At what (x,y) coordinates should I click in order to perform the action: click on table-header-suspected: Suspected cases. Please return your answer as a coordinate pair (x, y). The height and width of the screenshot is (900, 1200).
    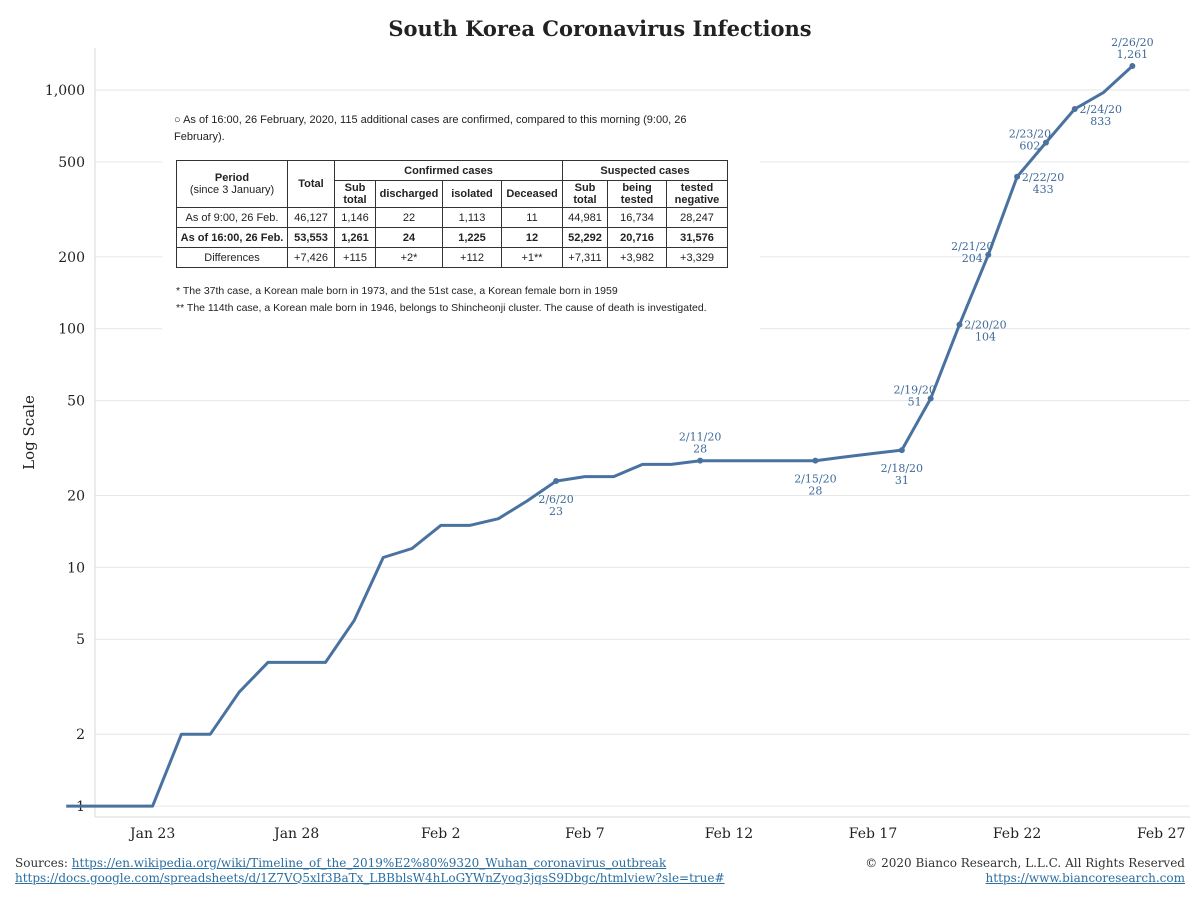
    Looking at the image, I should click on (645, 170).